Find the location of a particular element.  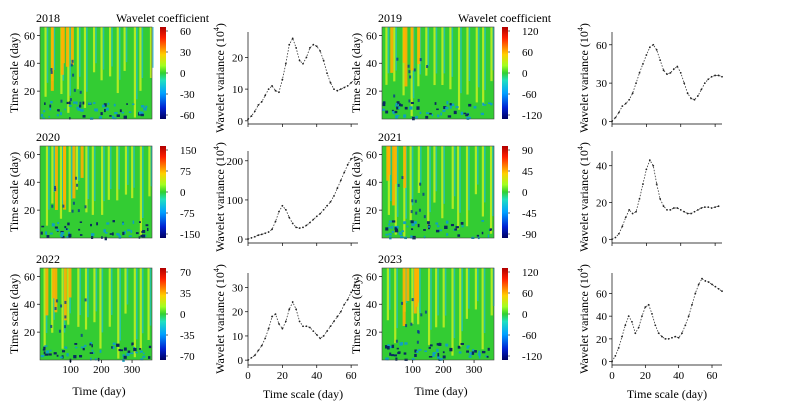

variance-ytick-label: 100 is located at coordinates (235, 201).